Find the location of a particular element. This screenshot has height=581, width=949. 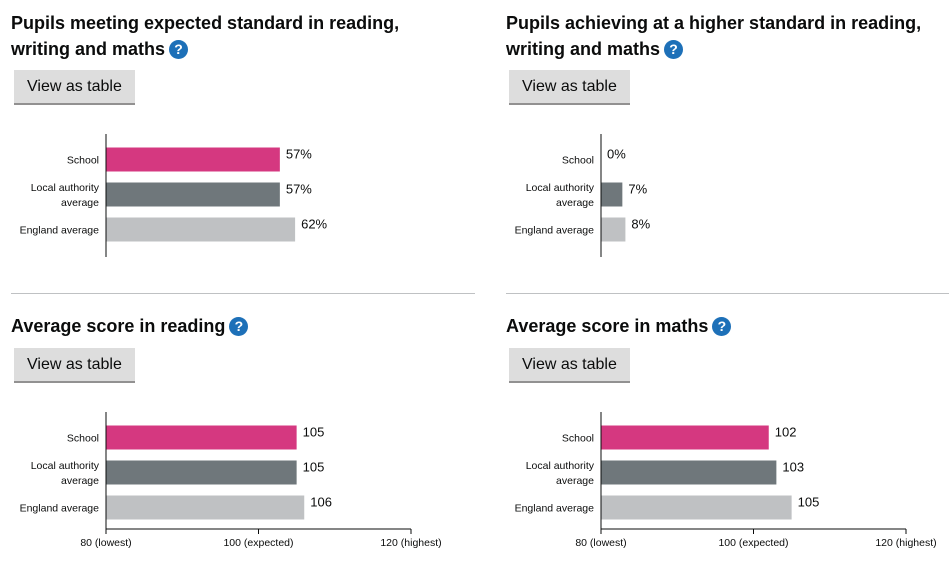

panel-title-text: Average score in reading is located at coordinates (118, 326).